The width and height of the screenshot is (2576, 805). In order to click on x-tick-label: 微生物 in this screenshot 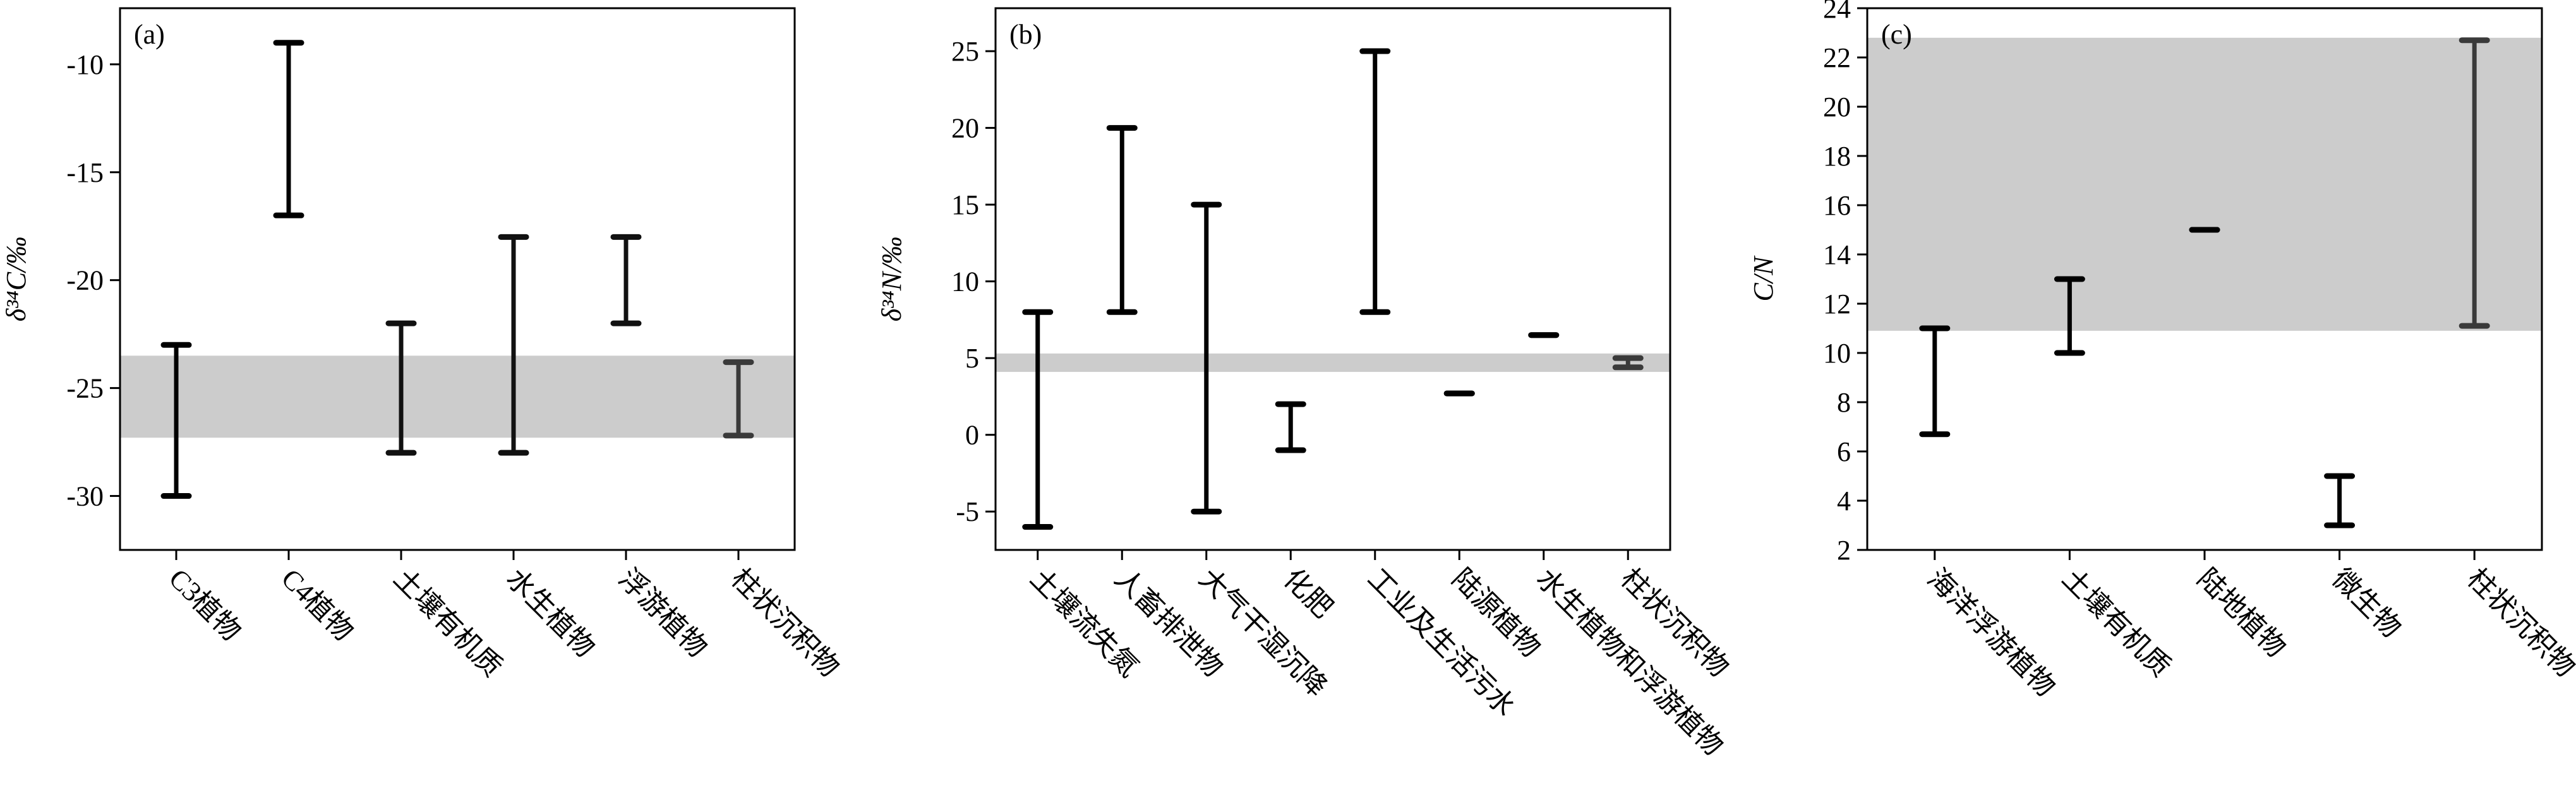, I will do `click(2366, 603)`.